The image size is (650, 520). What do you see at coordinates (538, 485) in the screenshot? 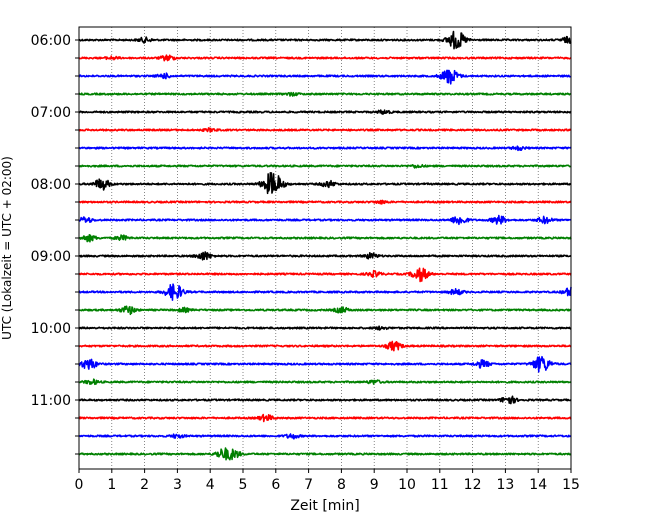
I see `x-tick-label-14: 14` at bounding box center [538, 485].